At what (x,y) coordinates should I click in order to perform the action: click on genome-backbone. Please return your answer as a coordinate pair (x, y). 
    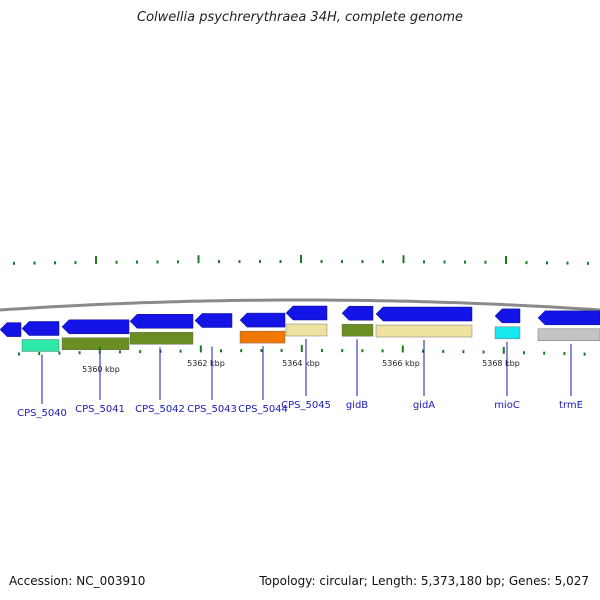
    Looking at the image, I should click on (300, 305).